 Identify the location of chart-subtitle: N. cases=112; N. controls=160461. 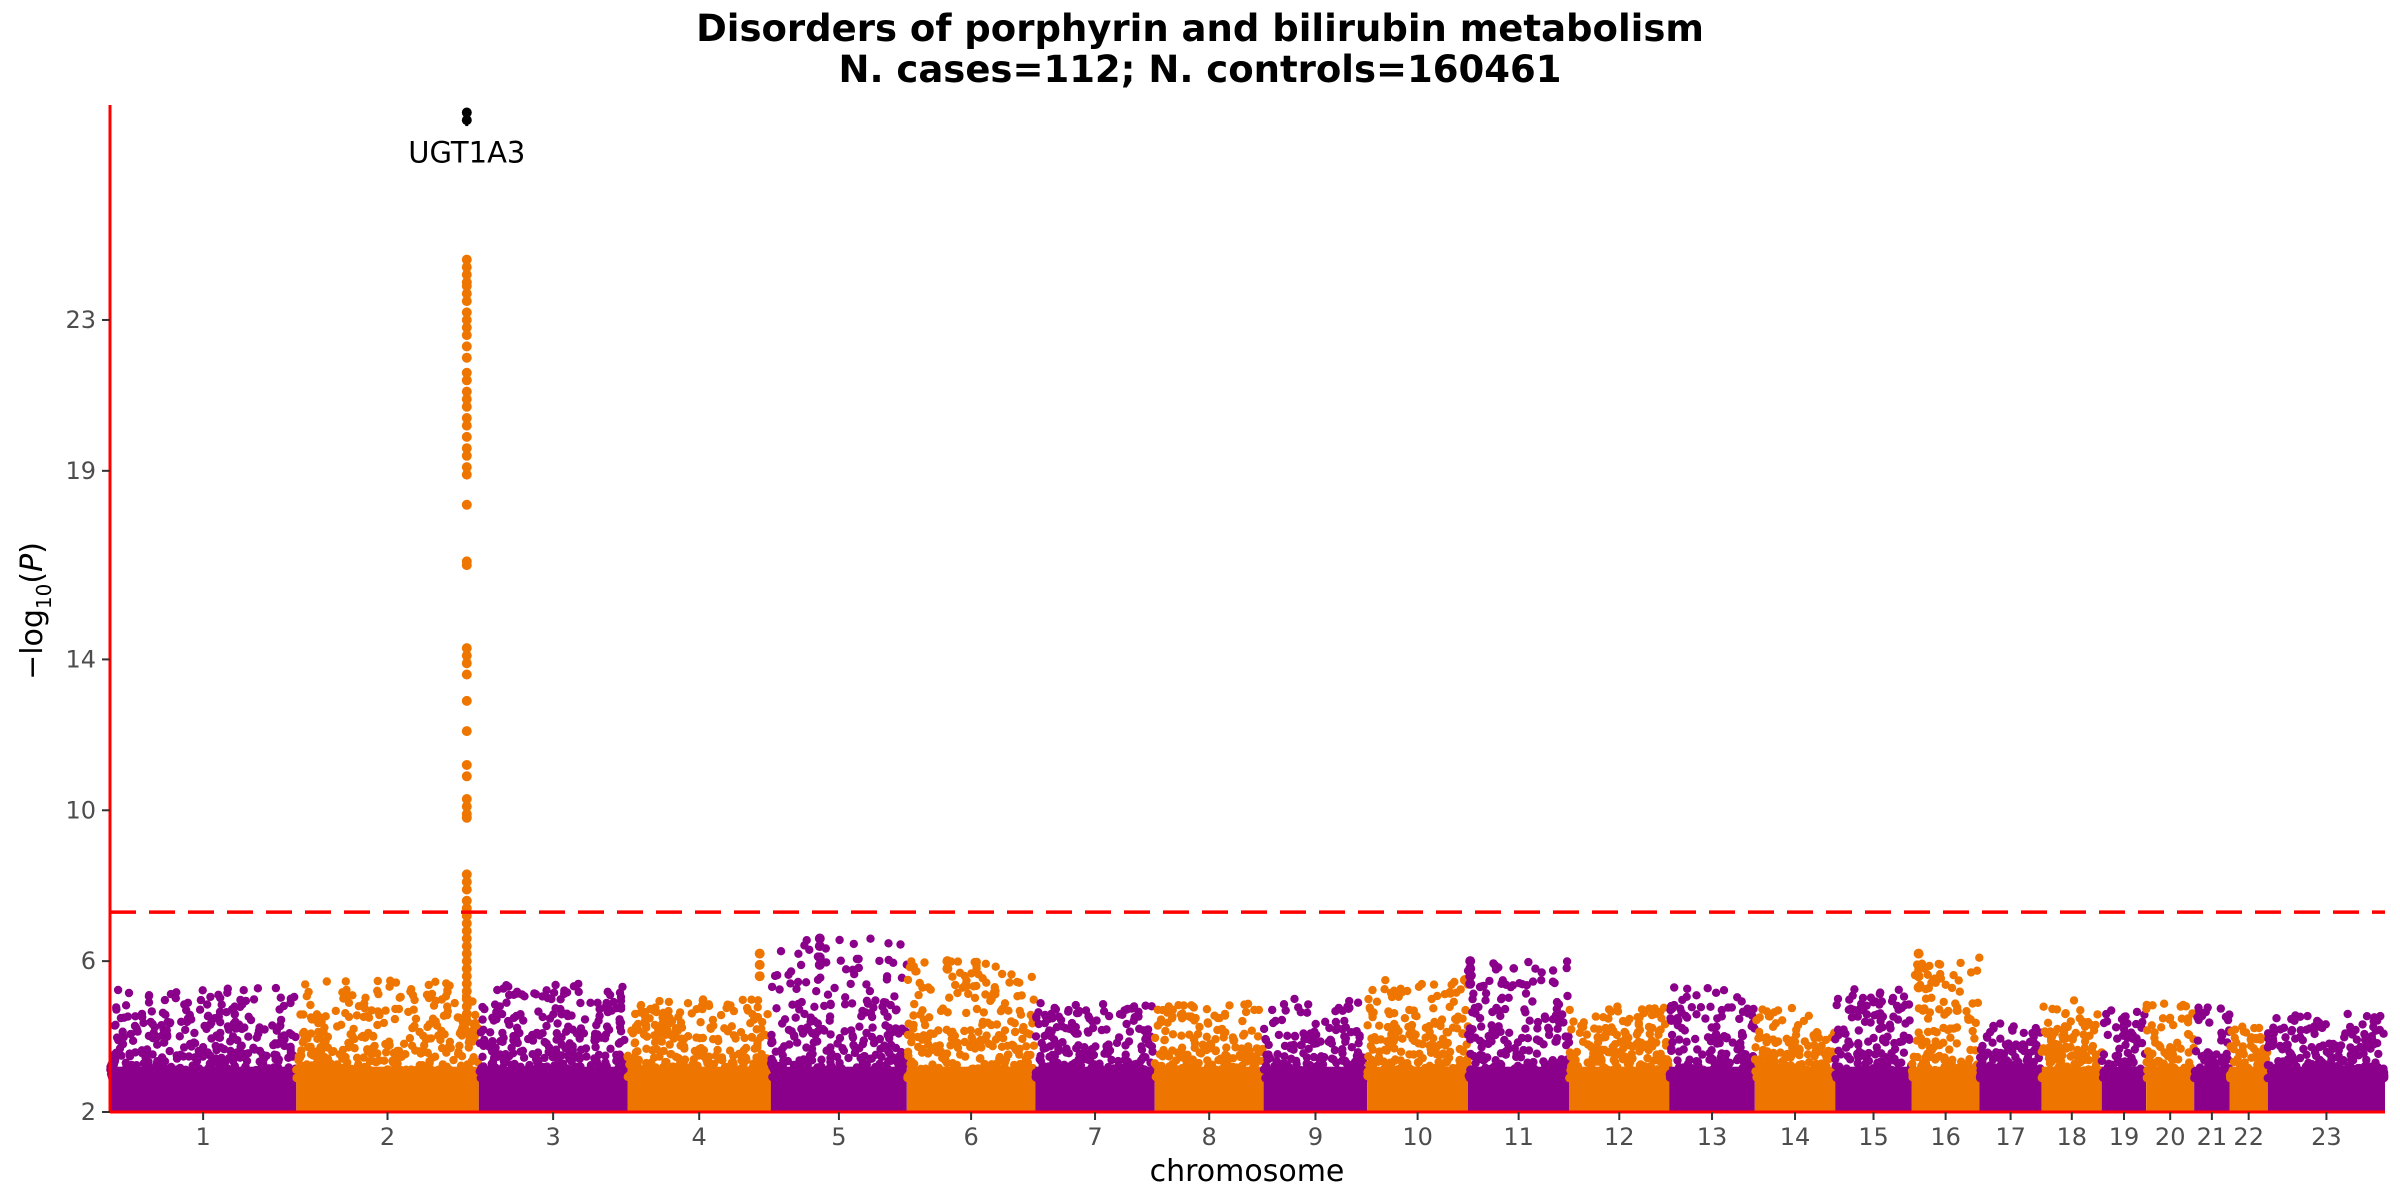
(1200, 69).